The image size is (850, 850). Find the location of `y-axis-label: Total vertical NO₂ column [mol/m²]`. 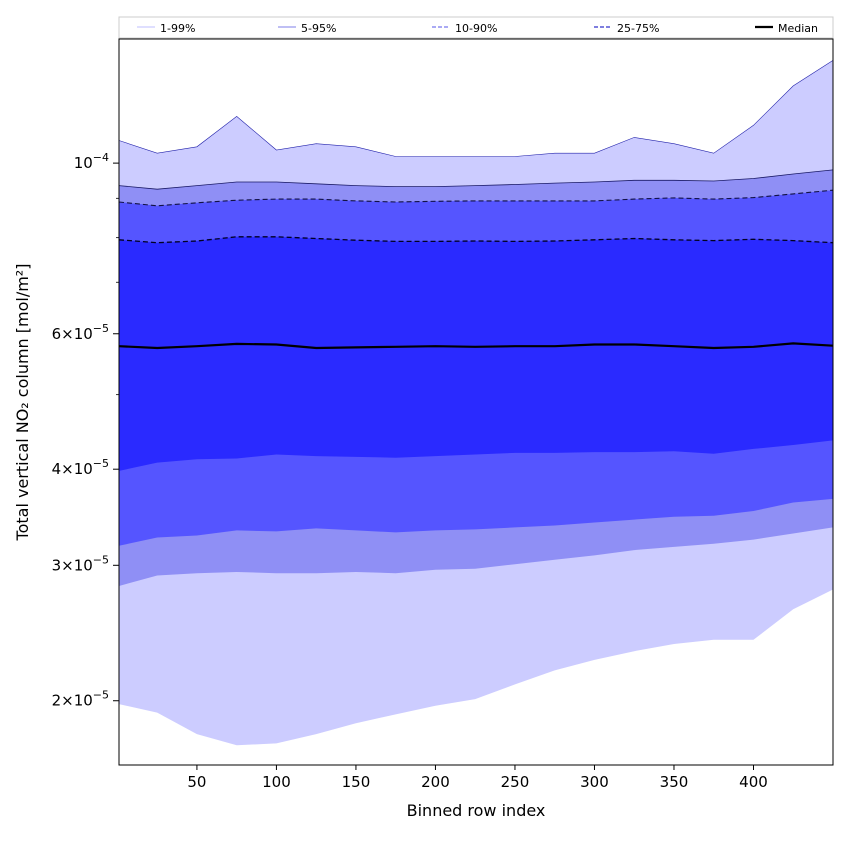

y-axis-label: Total vertical NO₂ column [mol/m²] is located at coordinates (22, 403).